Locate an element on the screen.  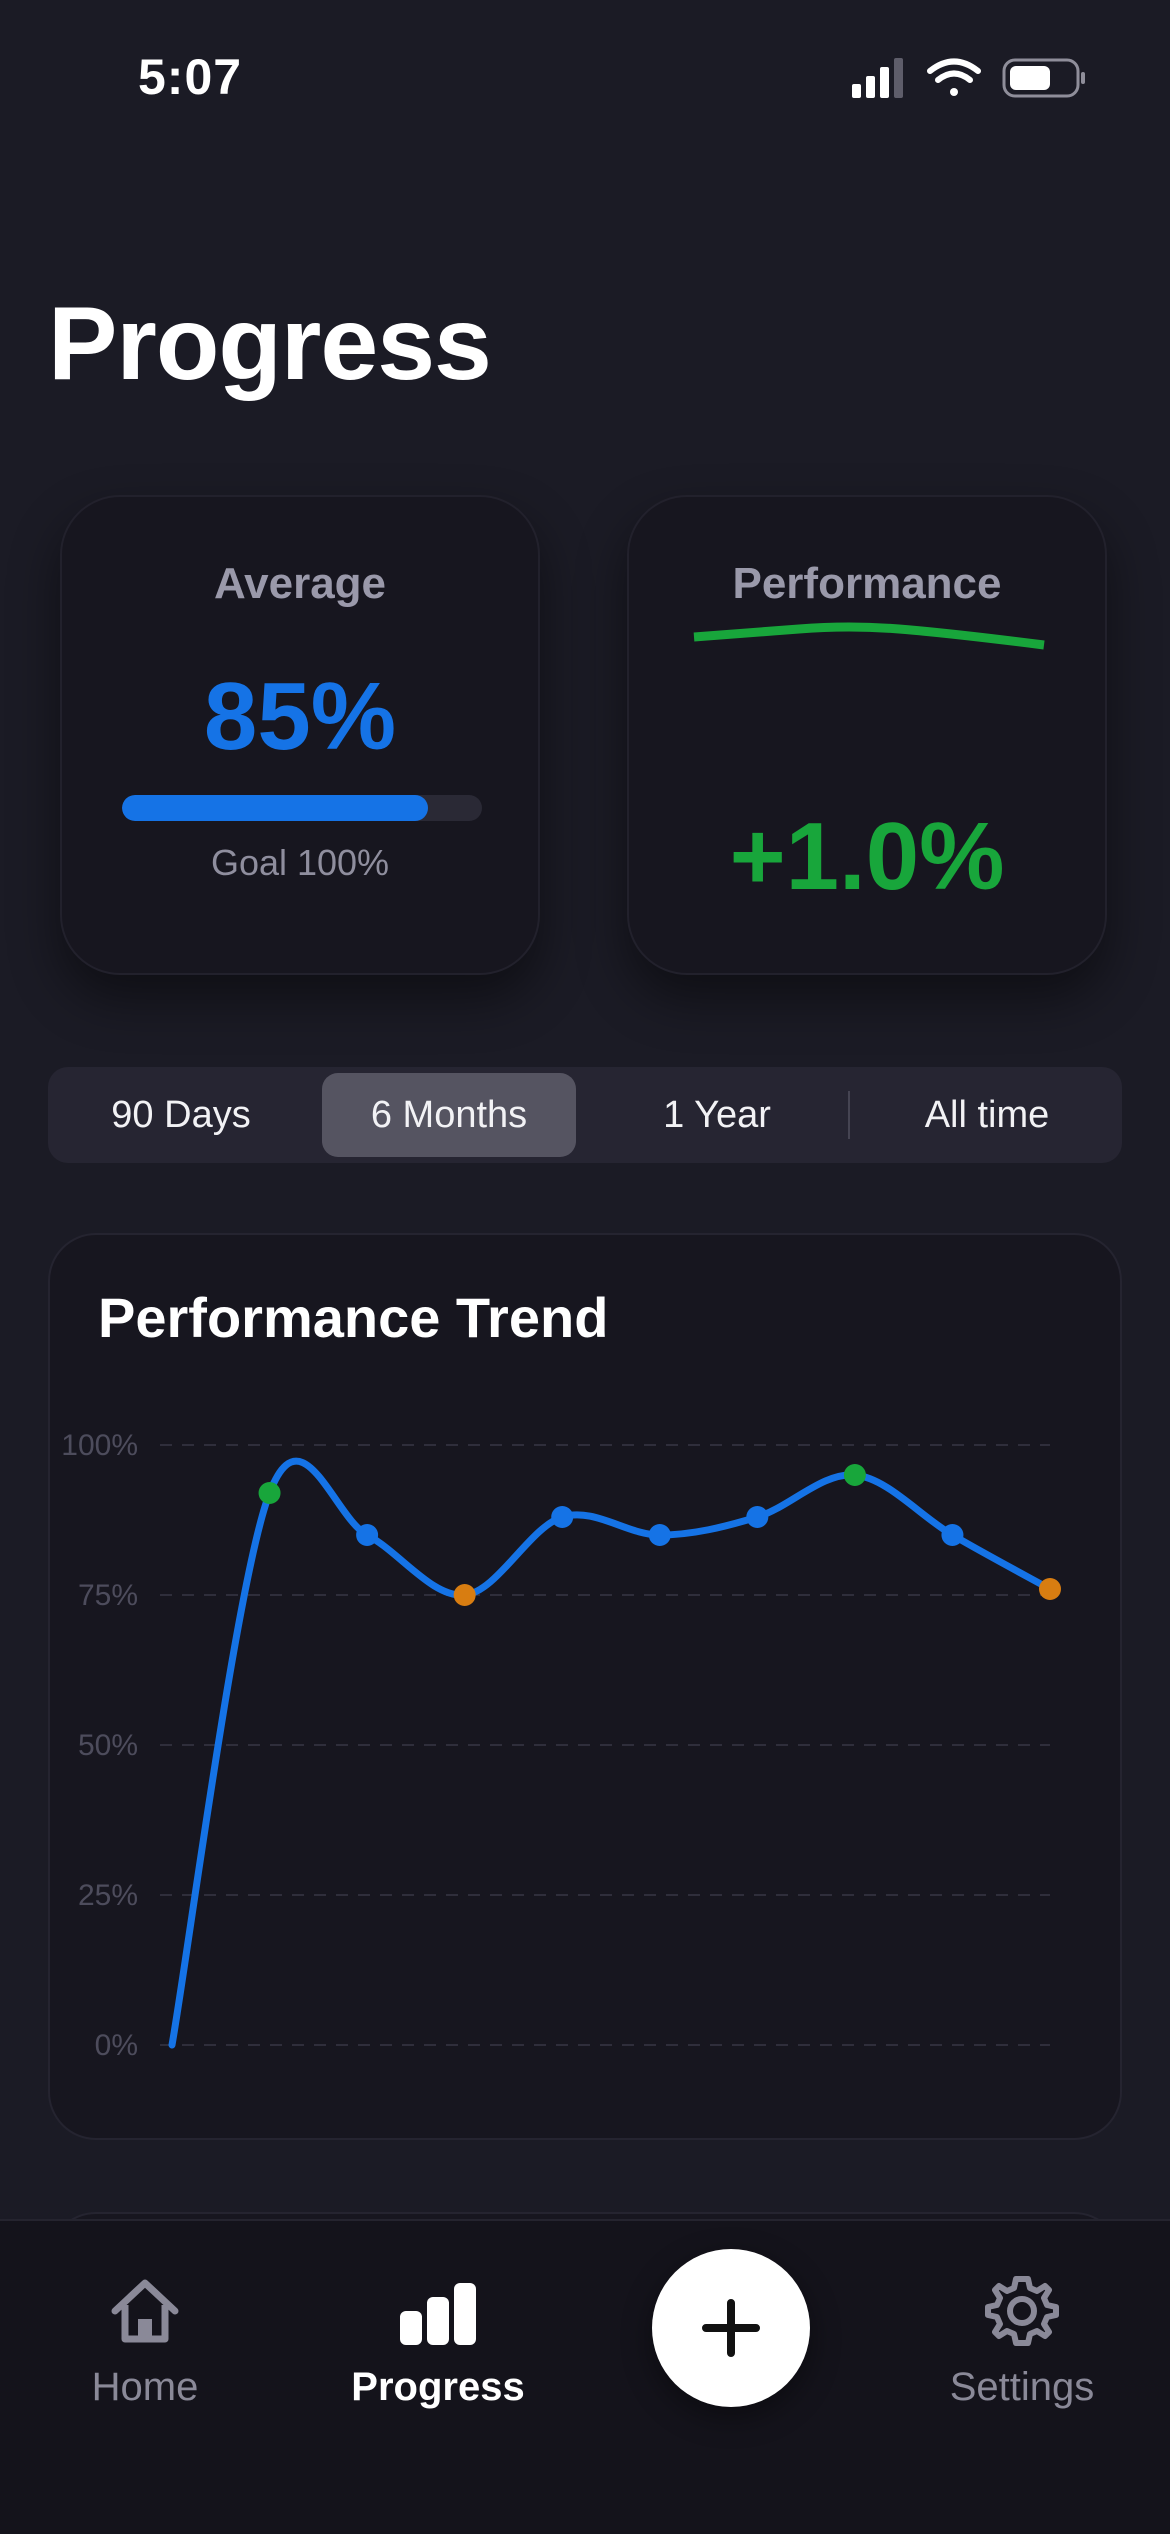
tab-home: Home is located at coordinates (145, 2340).